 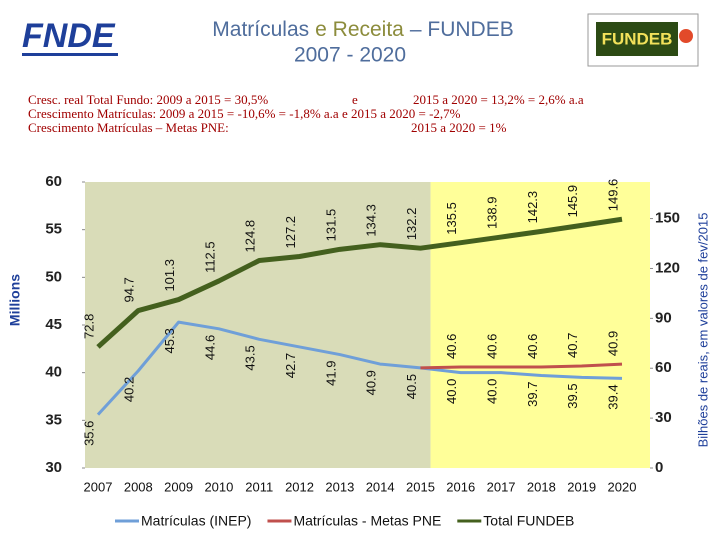 What do you see at coordinates (532, 207) in the screenshot?
I see `value-label: 142.3` at bounding box center [532, 207].